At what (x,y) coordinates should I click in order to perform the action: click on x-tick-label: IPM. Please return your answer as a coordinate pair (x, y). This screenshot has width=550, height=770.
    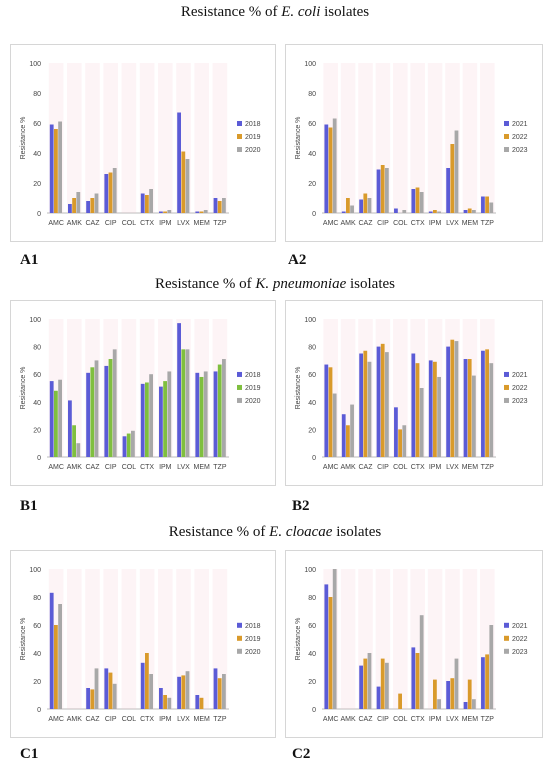
    Looking at the image, I should click on (435, 719).